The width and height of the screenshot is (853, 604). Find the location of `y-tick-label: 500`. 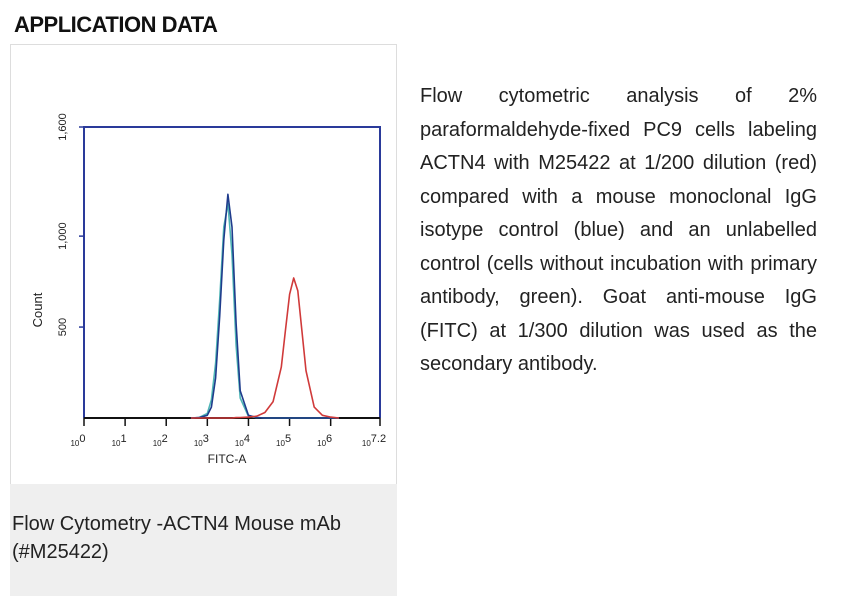

y-tick-label: 500 is located at coordinates (63, 327).